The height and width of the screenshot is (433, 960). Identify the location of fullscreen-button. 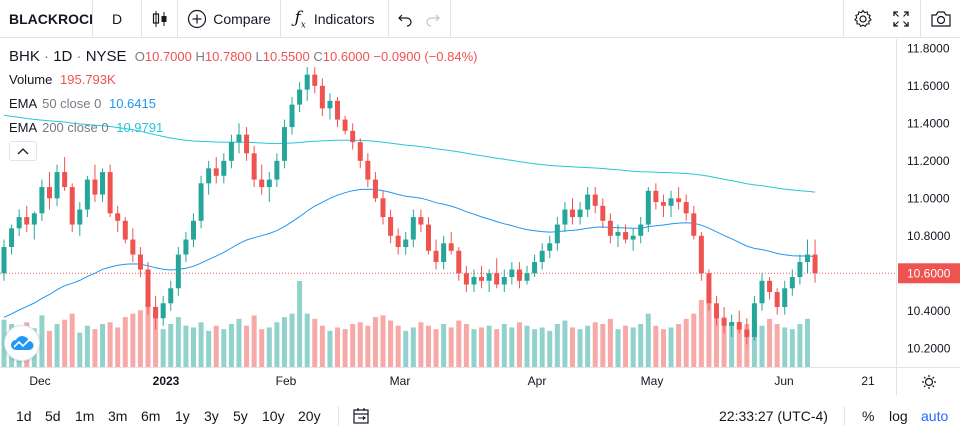
(901, 19).